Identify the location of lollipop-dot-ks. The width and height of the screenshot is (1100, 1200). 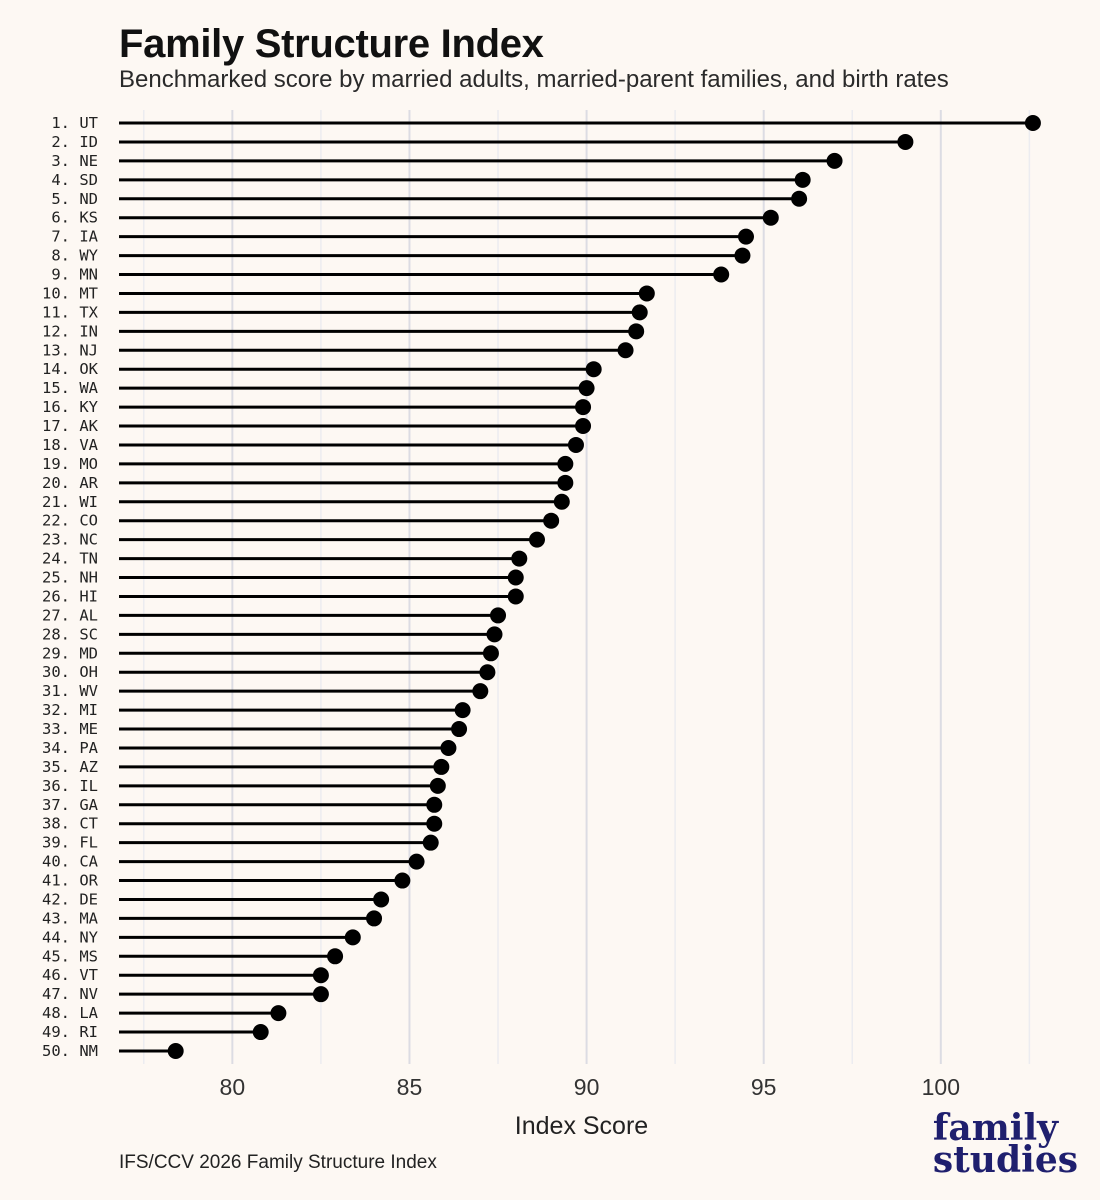
(770, 217).